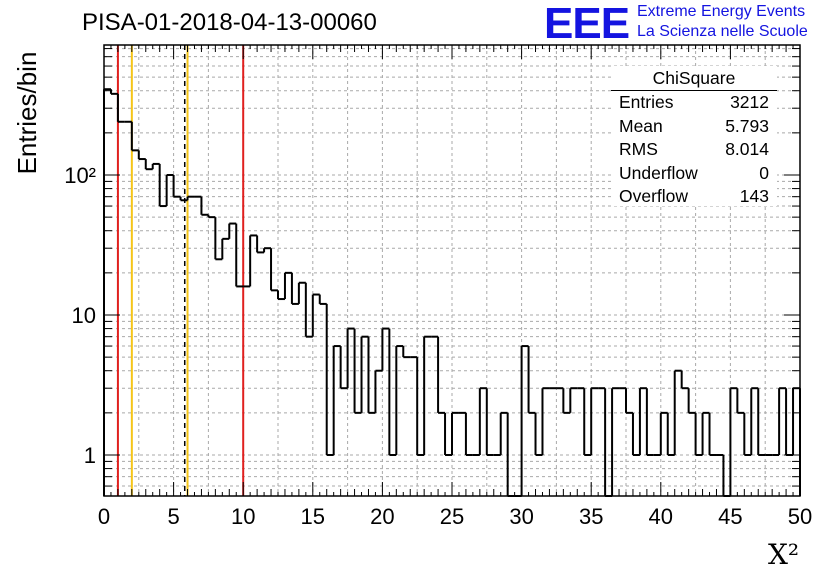  I want to click on logo-line-2: La Scienza nelle Scuole, so click(722, 31).